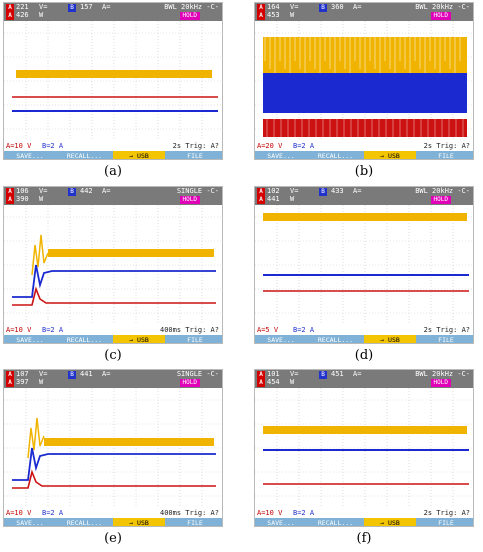 This screenshot has height=552, width=483. What do you see at coordinates (364, 146) in the screenshot?
I see `scale-footer: A=20 V B=2 A 2s Trig: A?` at bounding box center [364, 146].